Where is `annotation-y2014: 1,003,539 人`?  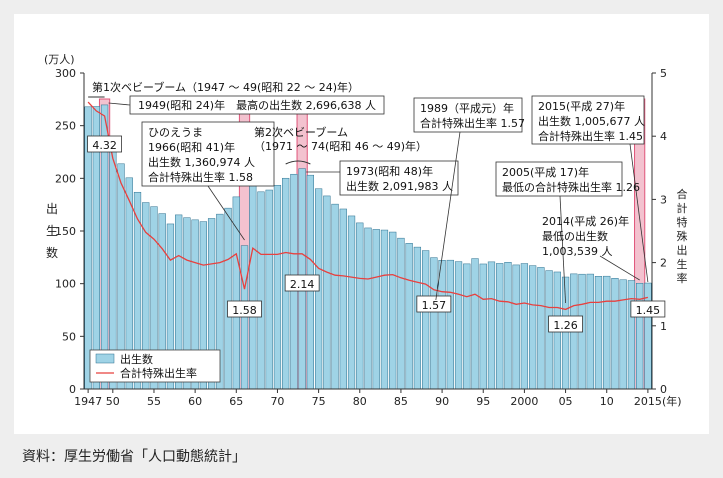
annotation-y2014: 1,003,539 人 is located at coordinates (577, 251).